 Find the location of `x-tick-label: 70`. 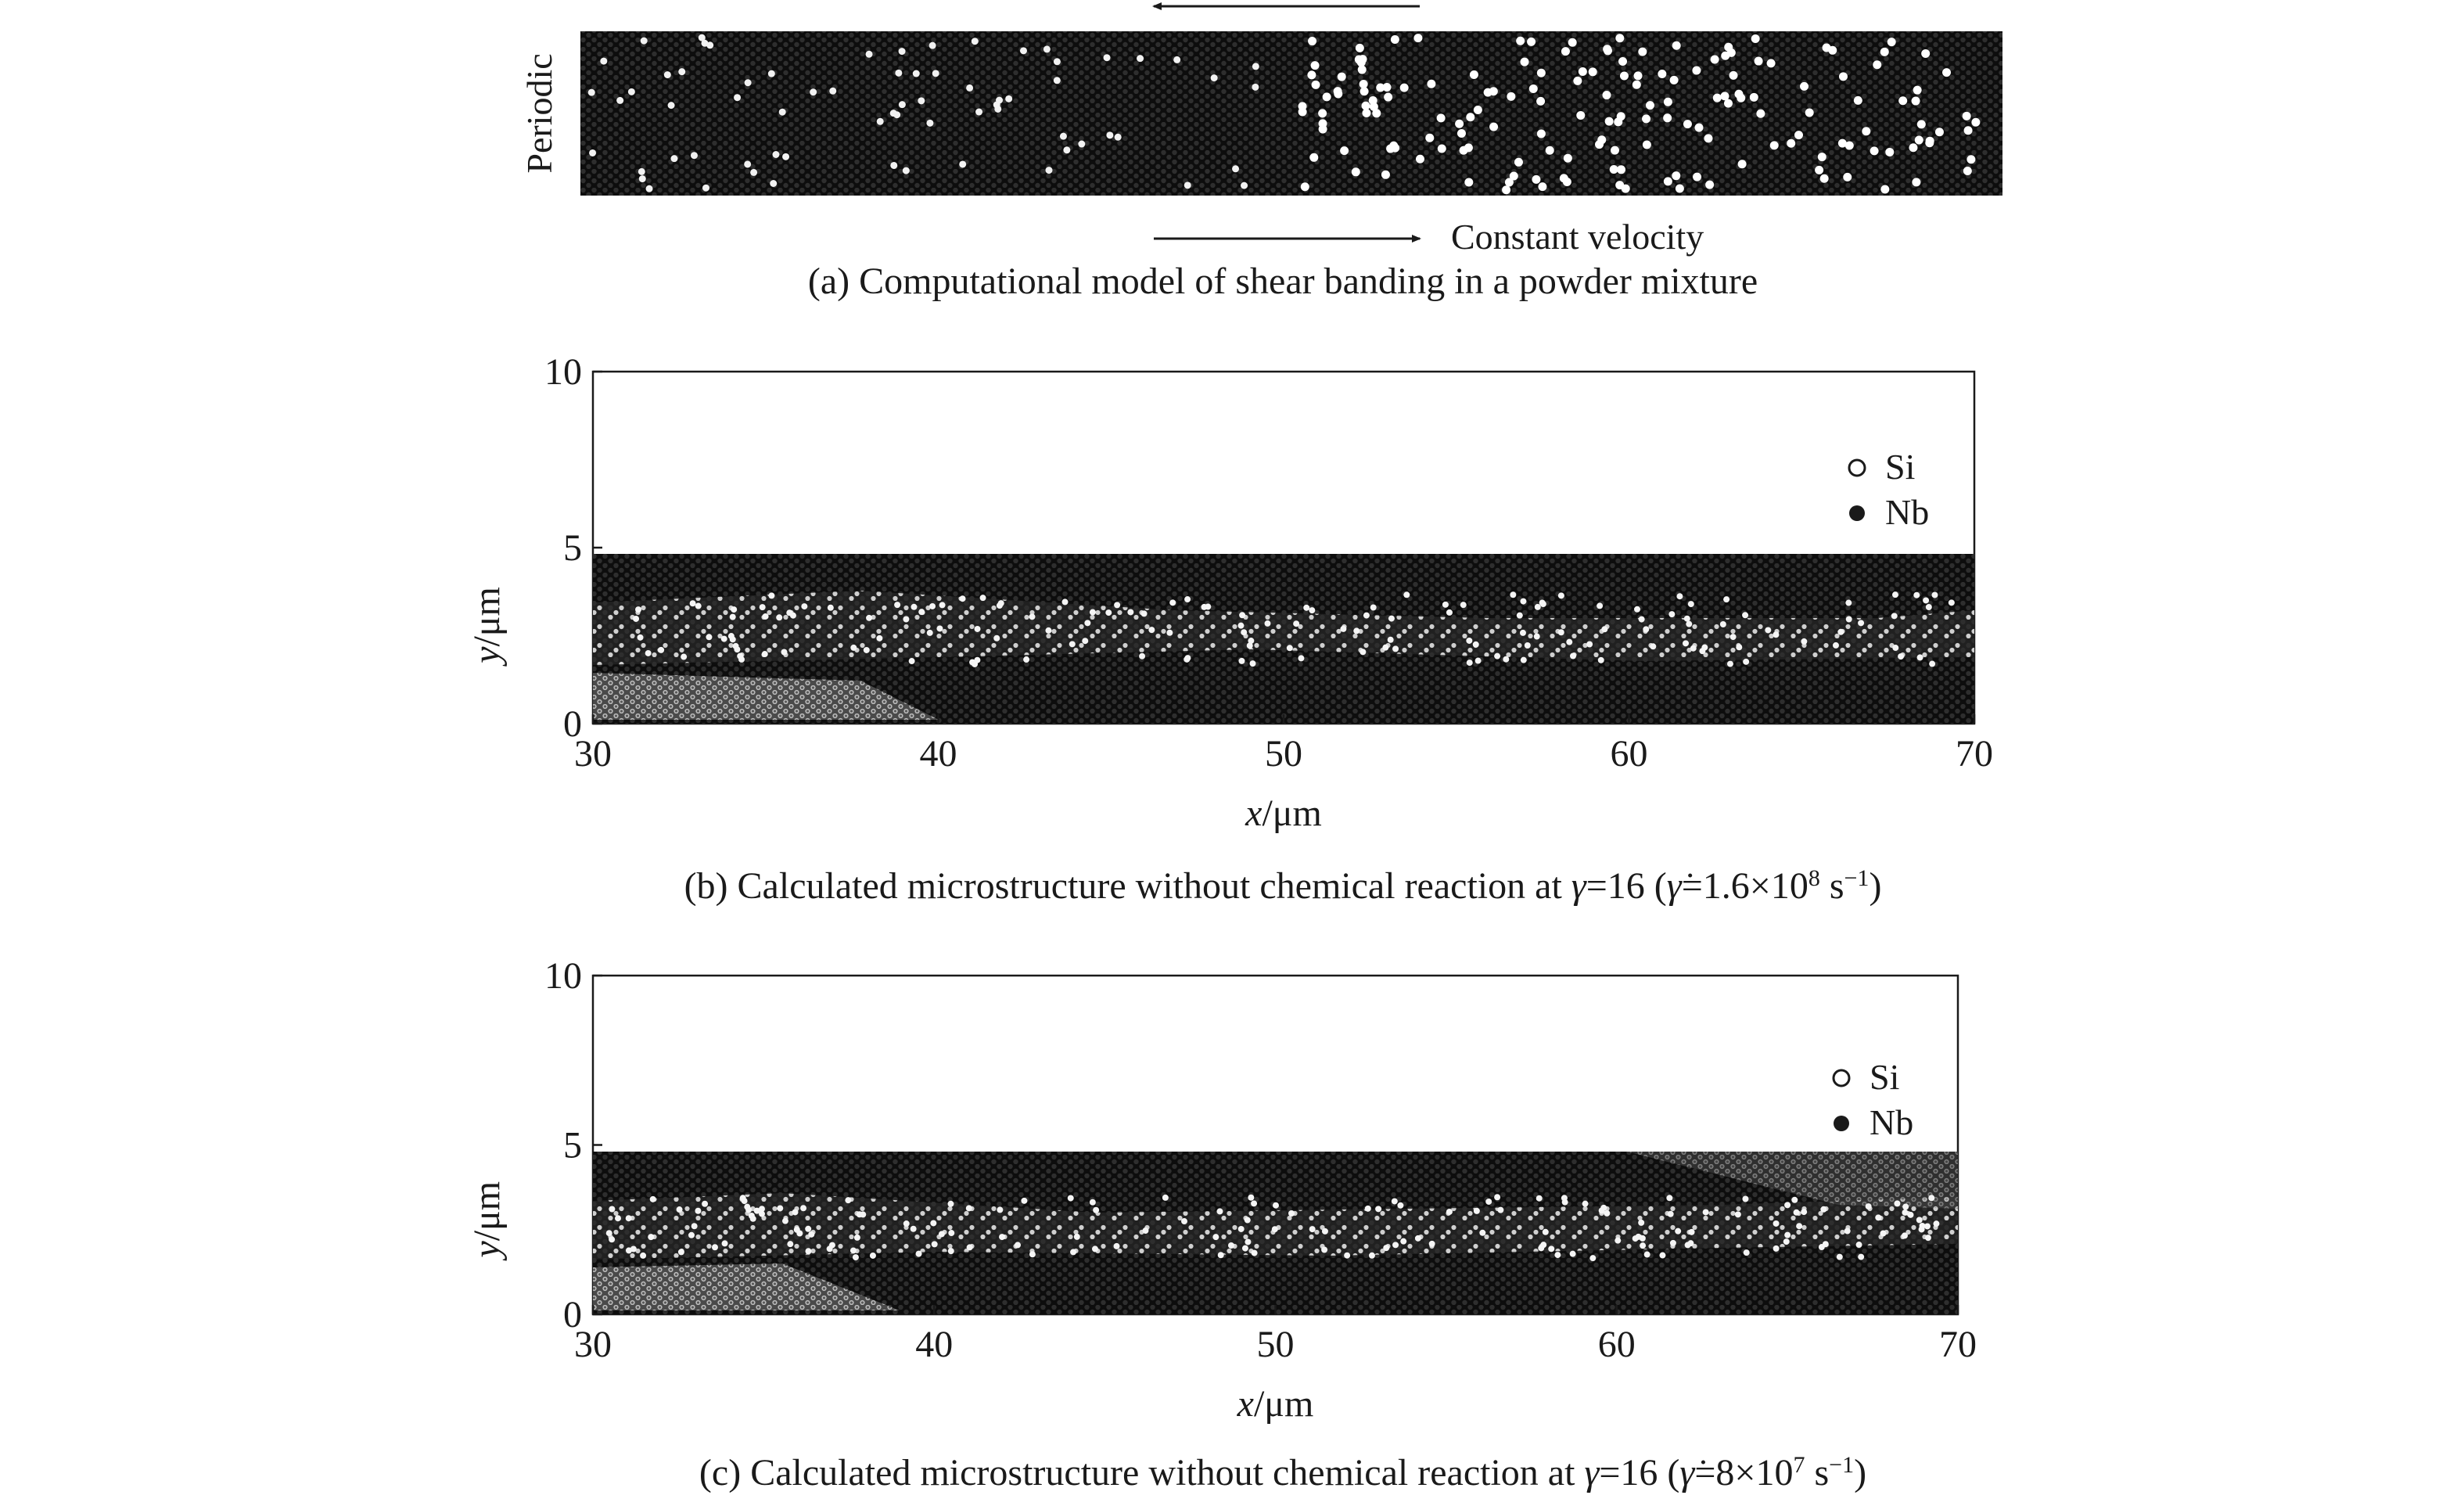

x-tick-label: 70 is located at coordinates (1974, 754).